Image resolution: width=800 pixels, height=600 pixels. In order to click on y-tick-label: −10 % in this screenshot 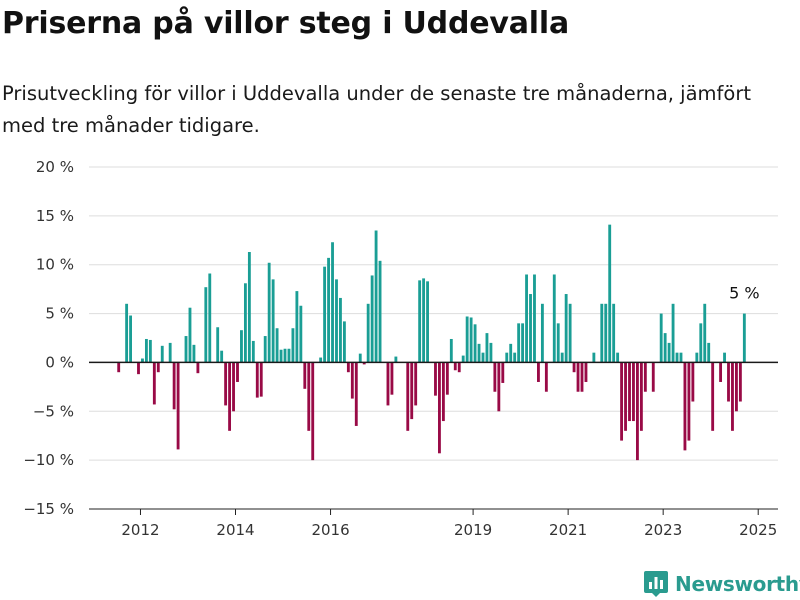, I will do `click(48, 460)`.